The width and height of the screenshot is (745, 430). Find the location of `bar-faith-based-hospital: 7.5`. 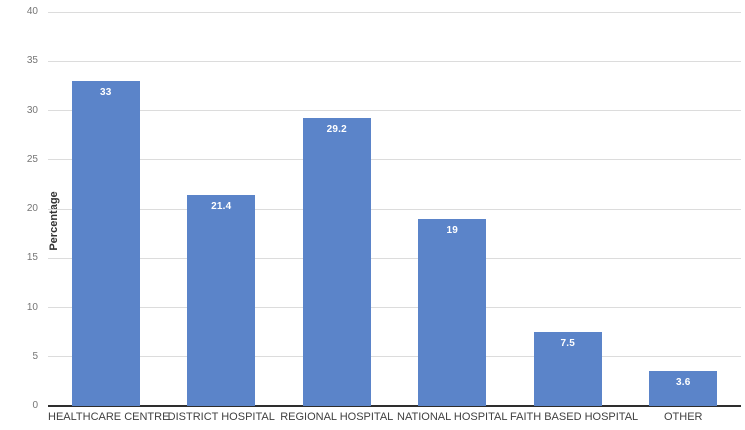

bar-faith-based-hospital: 7.5 is located at coordinates (567, 369).